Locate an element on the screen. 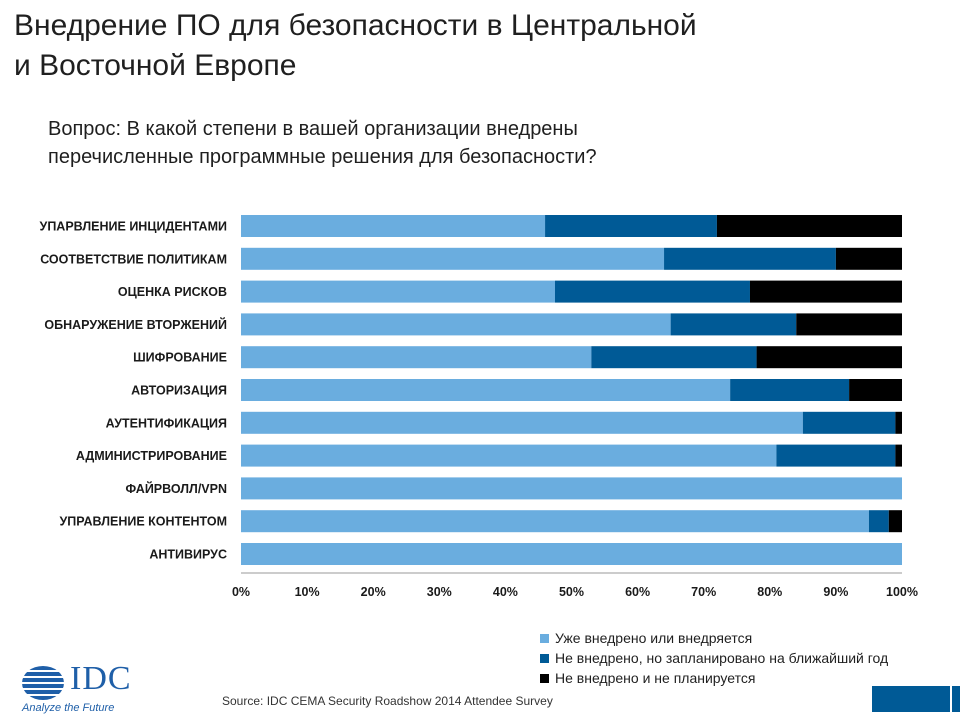 Image resolution: width=960 pixels, height=718 pixels. legend-label-implemented: Уже внедрено или внедряется is located at coordinates (654, 638).